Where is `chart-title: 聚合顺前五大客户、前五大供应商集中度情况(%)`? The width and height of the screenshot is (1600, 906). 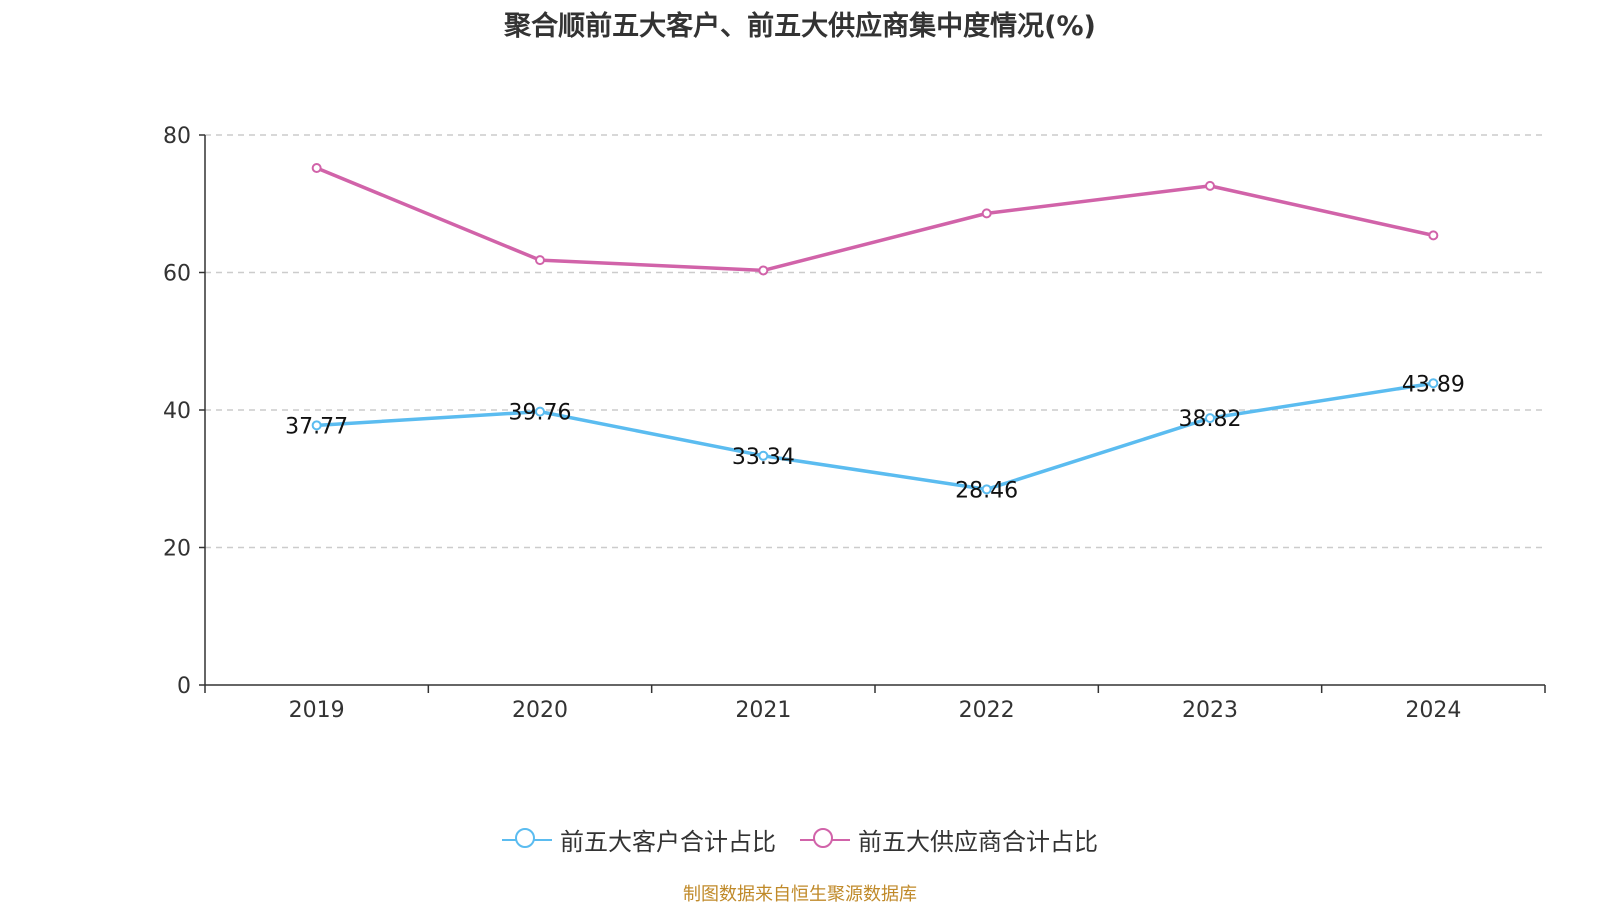 chart-title: 聚合顺前五大客户、前五大供应商集中度情况(%) is located at coordinates (800, 26).